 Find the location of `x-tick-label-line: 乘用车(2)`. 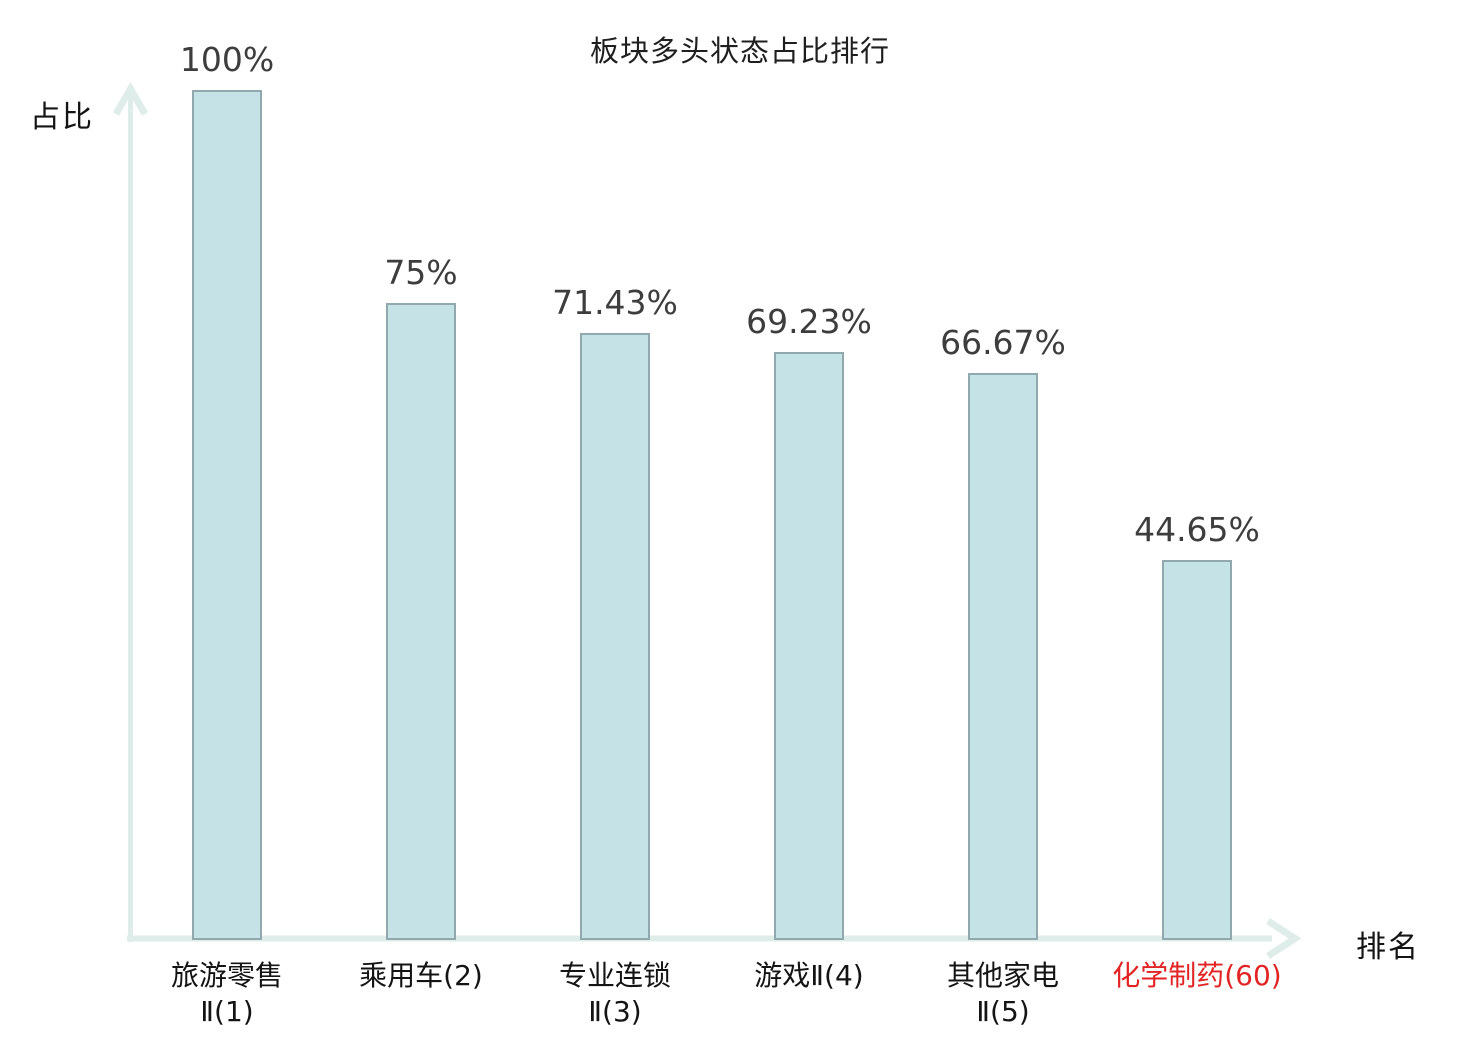

x-tick-label-line: 乘用车(2) is located at coordinates (421, 975).